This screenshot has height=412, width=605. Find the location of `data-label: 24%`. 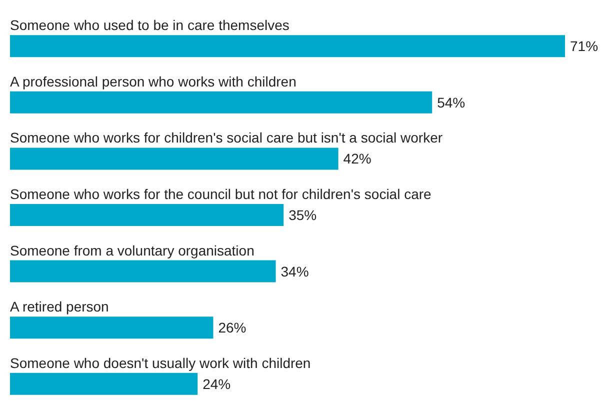

data-label: 24% is located at coordinates (216, 384).